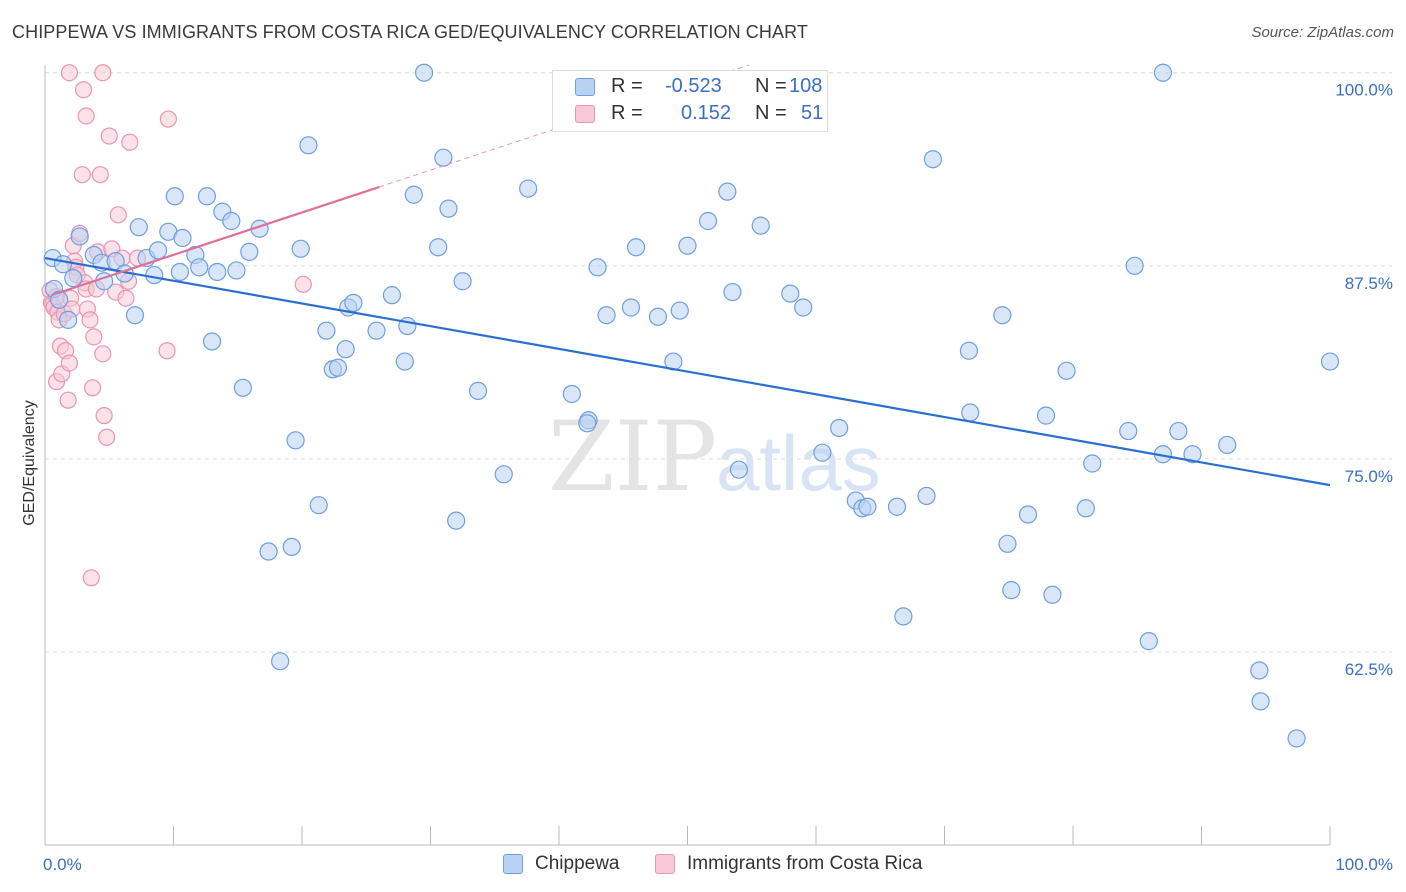 The image size is (1406, 892). What do you see at coordinates (1369, 283) in the screenshot?
I see `y-tick-label: 87.5%` at bounding box center [1369, 283].